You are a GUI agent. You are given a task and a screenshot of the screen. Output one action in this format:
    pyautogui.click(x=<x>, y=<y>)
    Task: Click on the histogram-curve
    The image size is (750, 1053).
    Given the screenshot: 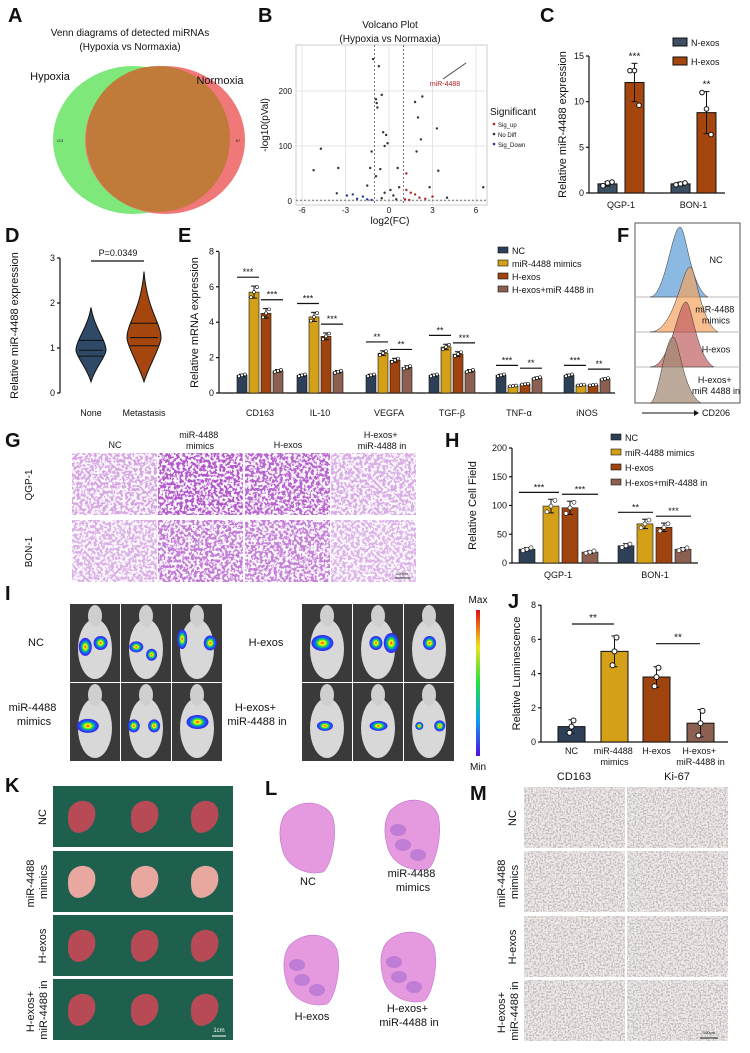 What is the action you would take?
    pyautogui.click(x=675, y=370)
    